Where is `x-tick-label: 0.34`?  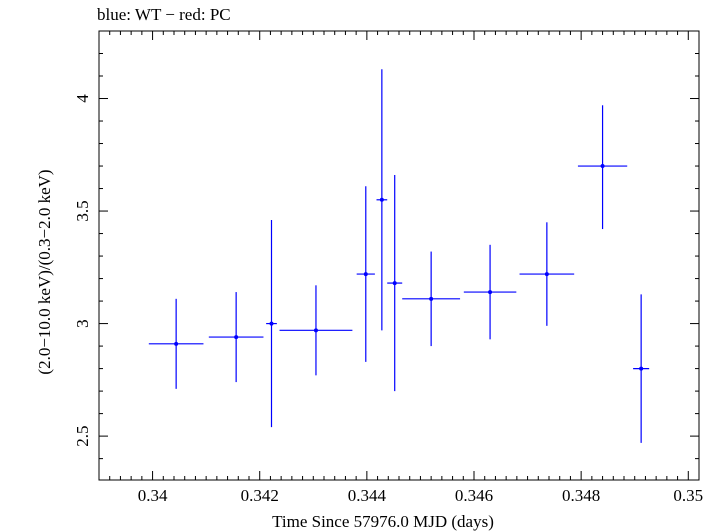
x-tick-label: 0.34 is located at coordinates (153, 495).